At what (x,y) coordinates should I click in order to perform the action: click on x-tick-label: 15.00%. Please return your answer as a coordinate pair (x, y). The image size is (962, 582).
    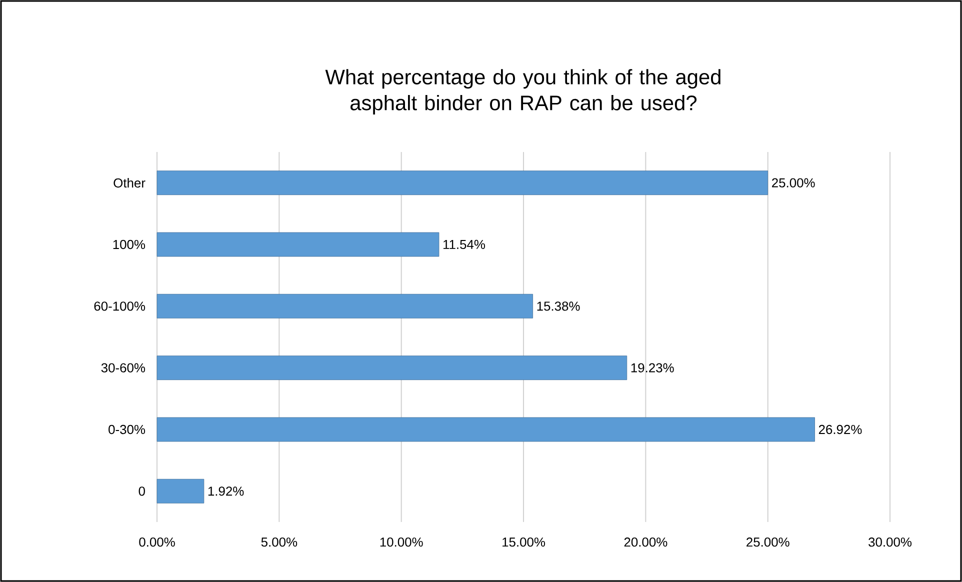
    Looking at the image, I should click on (524, 542).